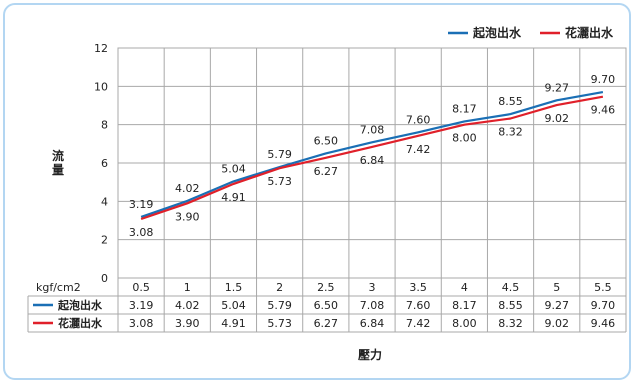 The width and height of the screenshot is (636, 383). What do you see at coordinates (603, 79) in the screenshot?
I see `data-label: 9.70` at bounding box center [603, 79].